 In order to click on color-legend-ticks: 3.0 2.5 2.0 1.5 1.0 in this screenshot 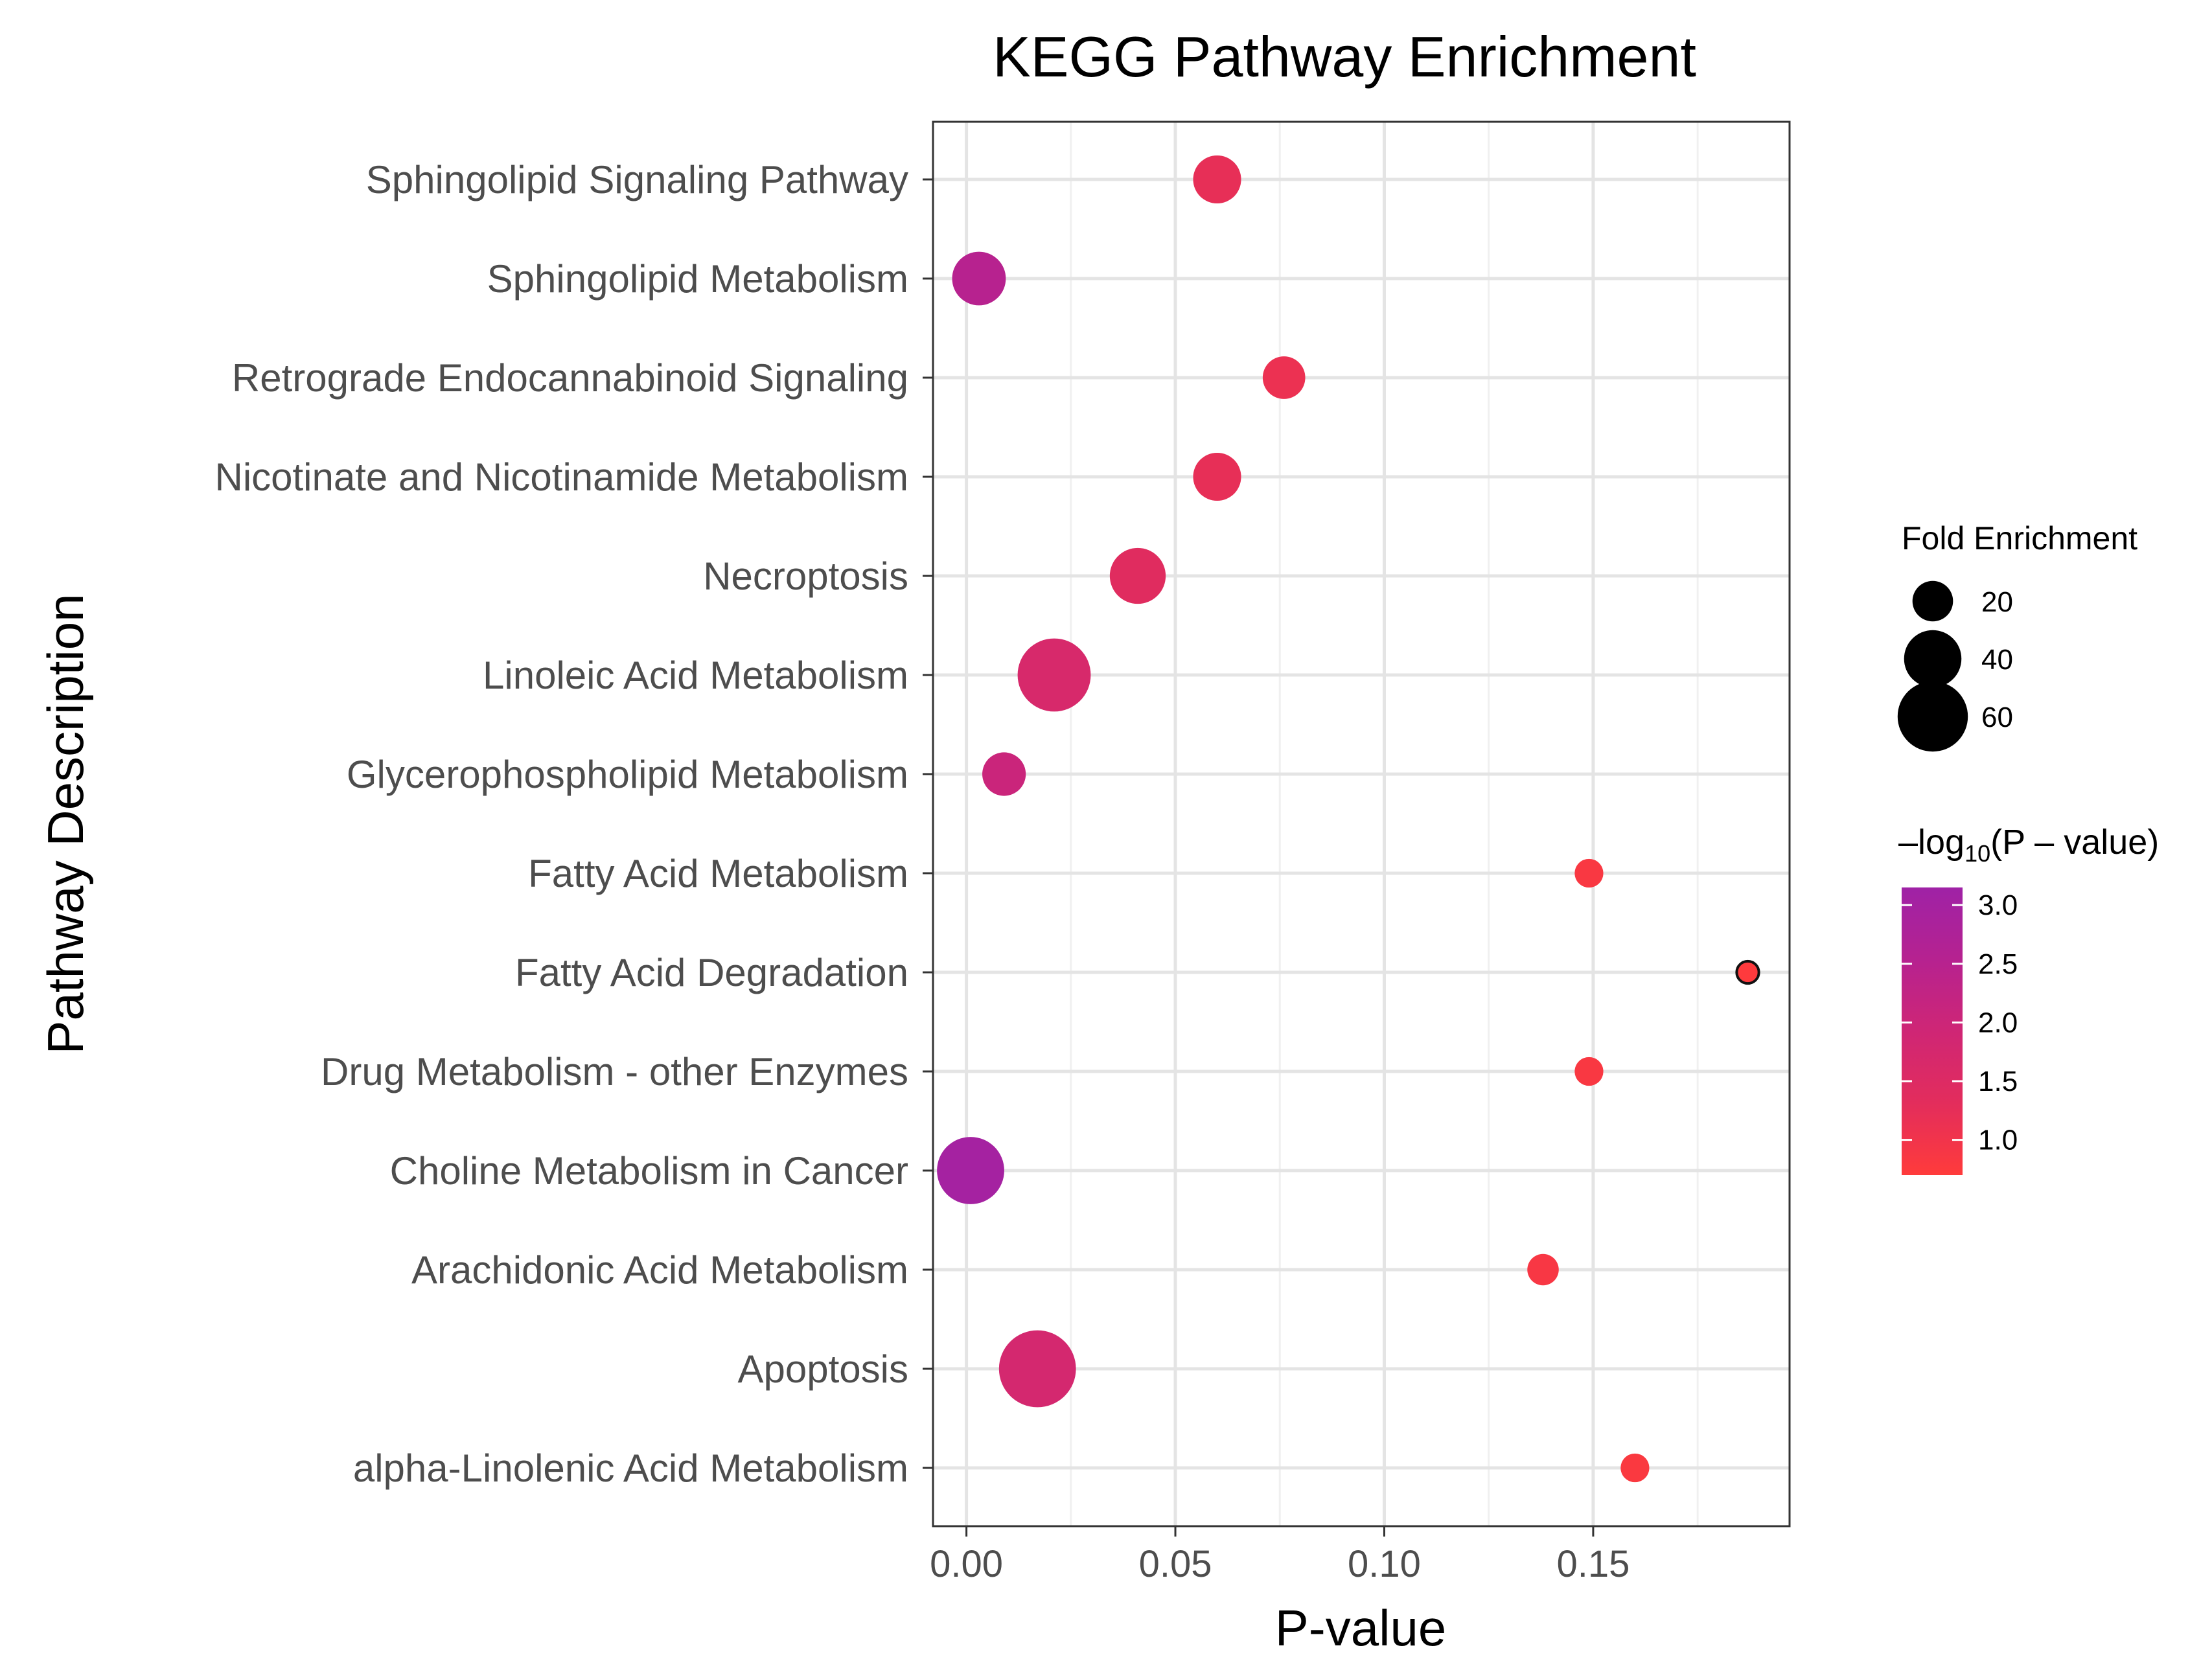, I will do `click(1960, 1022)`.